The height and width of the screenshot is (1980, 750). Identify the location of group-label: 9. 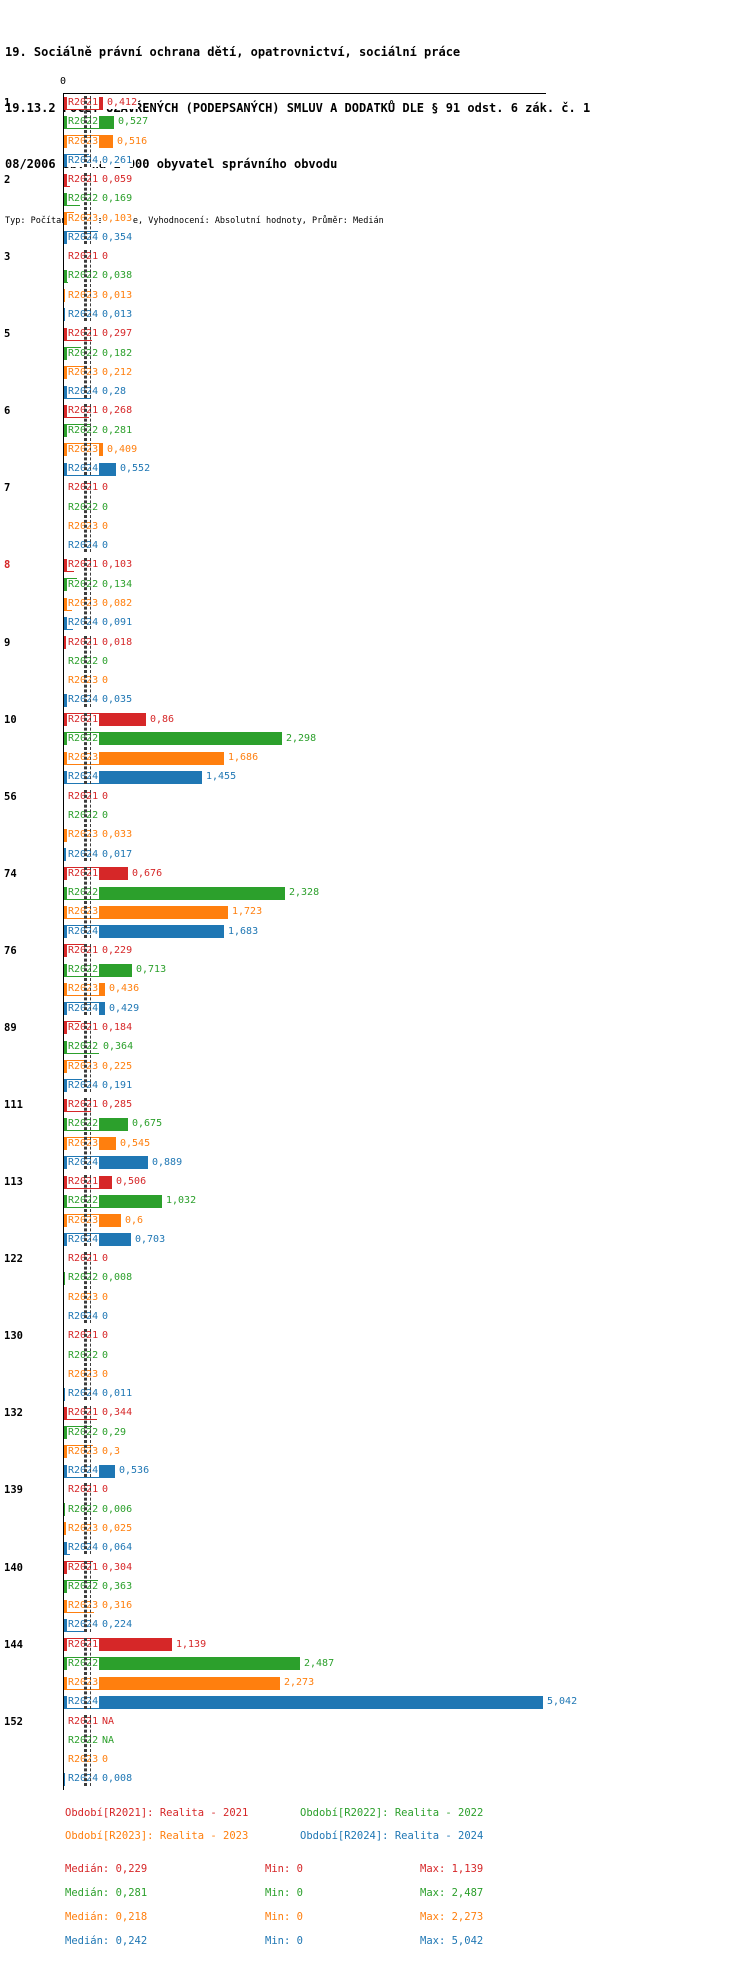
(7, 643).